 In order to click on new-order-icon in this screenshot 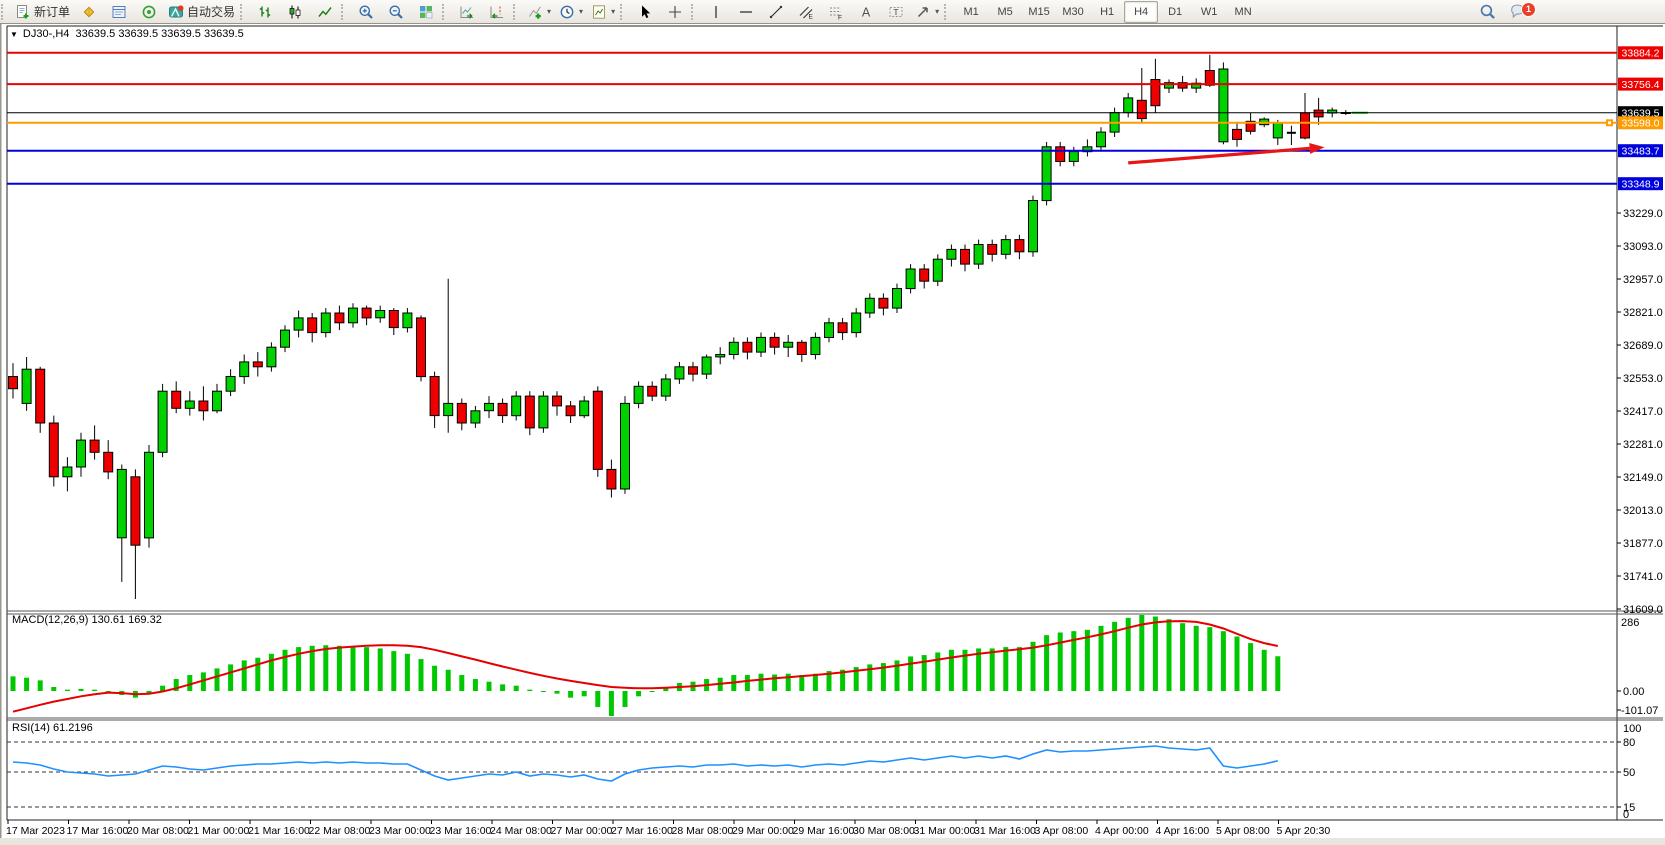, I will do `click(23, 11)`.